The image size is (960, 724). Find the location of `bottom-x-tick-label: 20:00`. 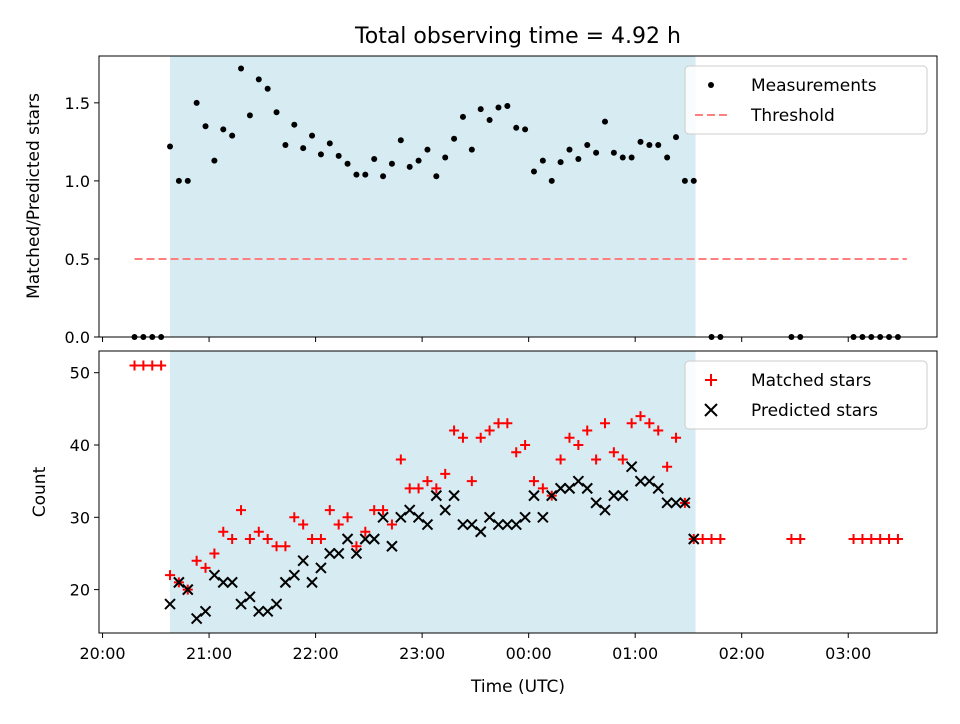

bottom-x-tick-label: 20:00 is located at coordinates (102, 653).